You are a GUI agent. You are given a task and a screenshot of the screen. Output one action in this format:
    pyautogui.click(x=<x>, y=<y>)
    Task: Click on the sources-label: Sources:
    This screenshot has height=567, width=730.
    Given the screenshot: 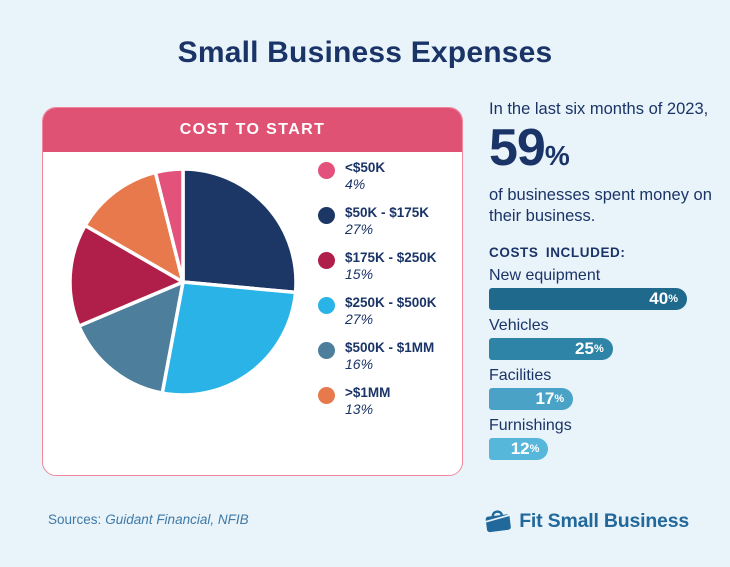 What is the action you would take?
    pyautogui.click(x=75, y=519)
    